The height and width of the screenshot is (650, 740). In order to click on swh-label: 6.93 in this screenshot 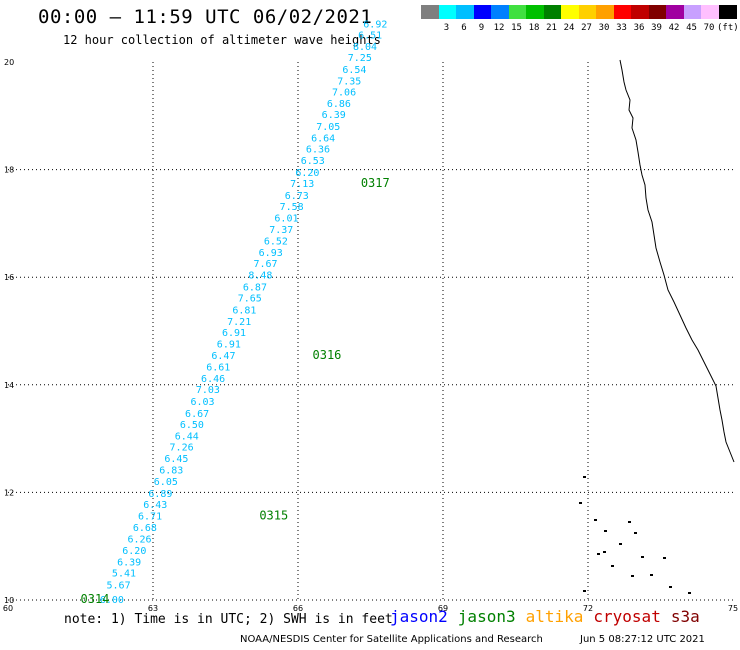, I will do `click(271, 253)`.